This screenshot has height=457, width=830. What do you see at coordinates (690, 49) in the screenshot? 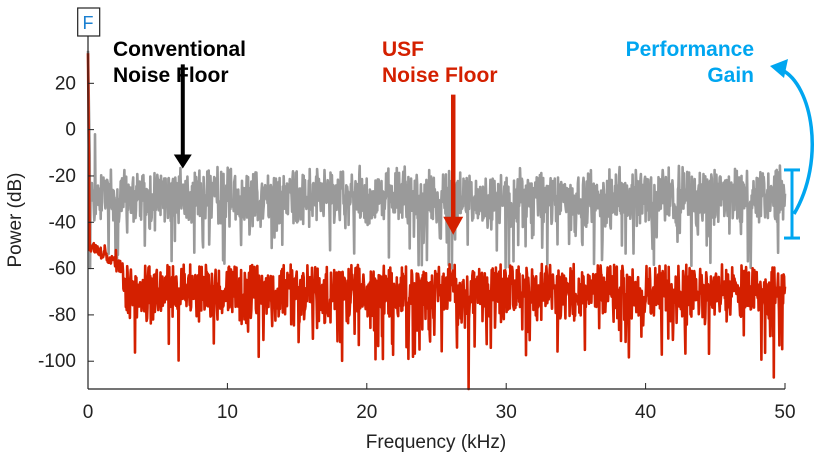
I see `gain-label-line1: Performance` at bounding box center [690, 49].